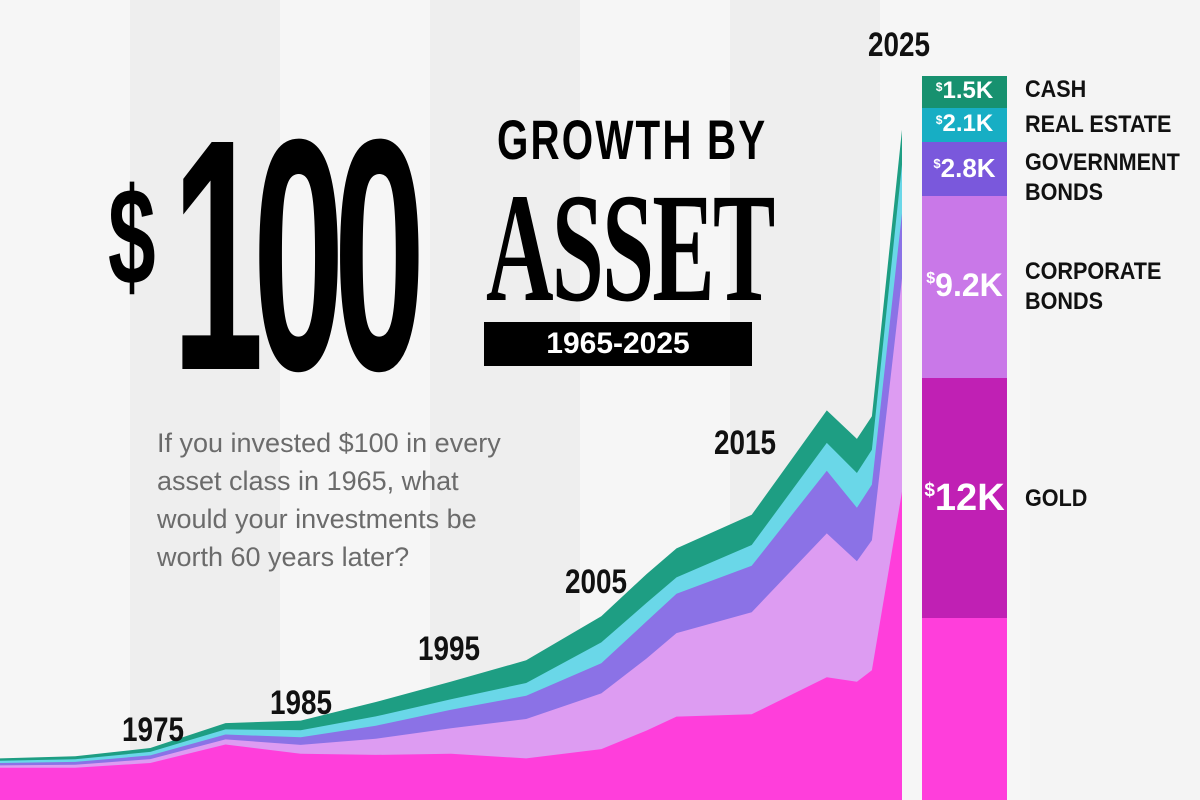 This screenshot has height=800, width=1200. What do you see at coordinates (596, 582) in the screenshot?
I see `year-label-2005: 2005` at bounding box center [596, 582].